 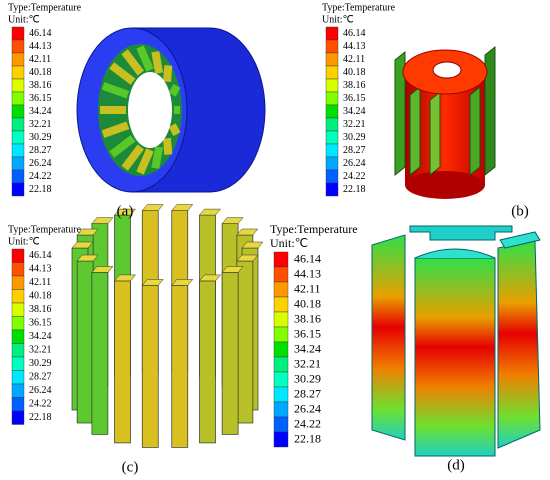 What do you see at coordinates (125, 211) in the screenshot?
I see `panel-caption: (a)` at bounding box center [125, 211].